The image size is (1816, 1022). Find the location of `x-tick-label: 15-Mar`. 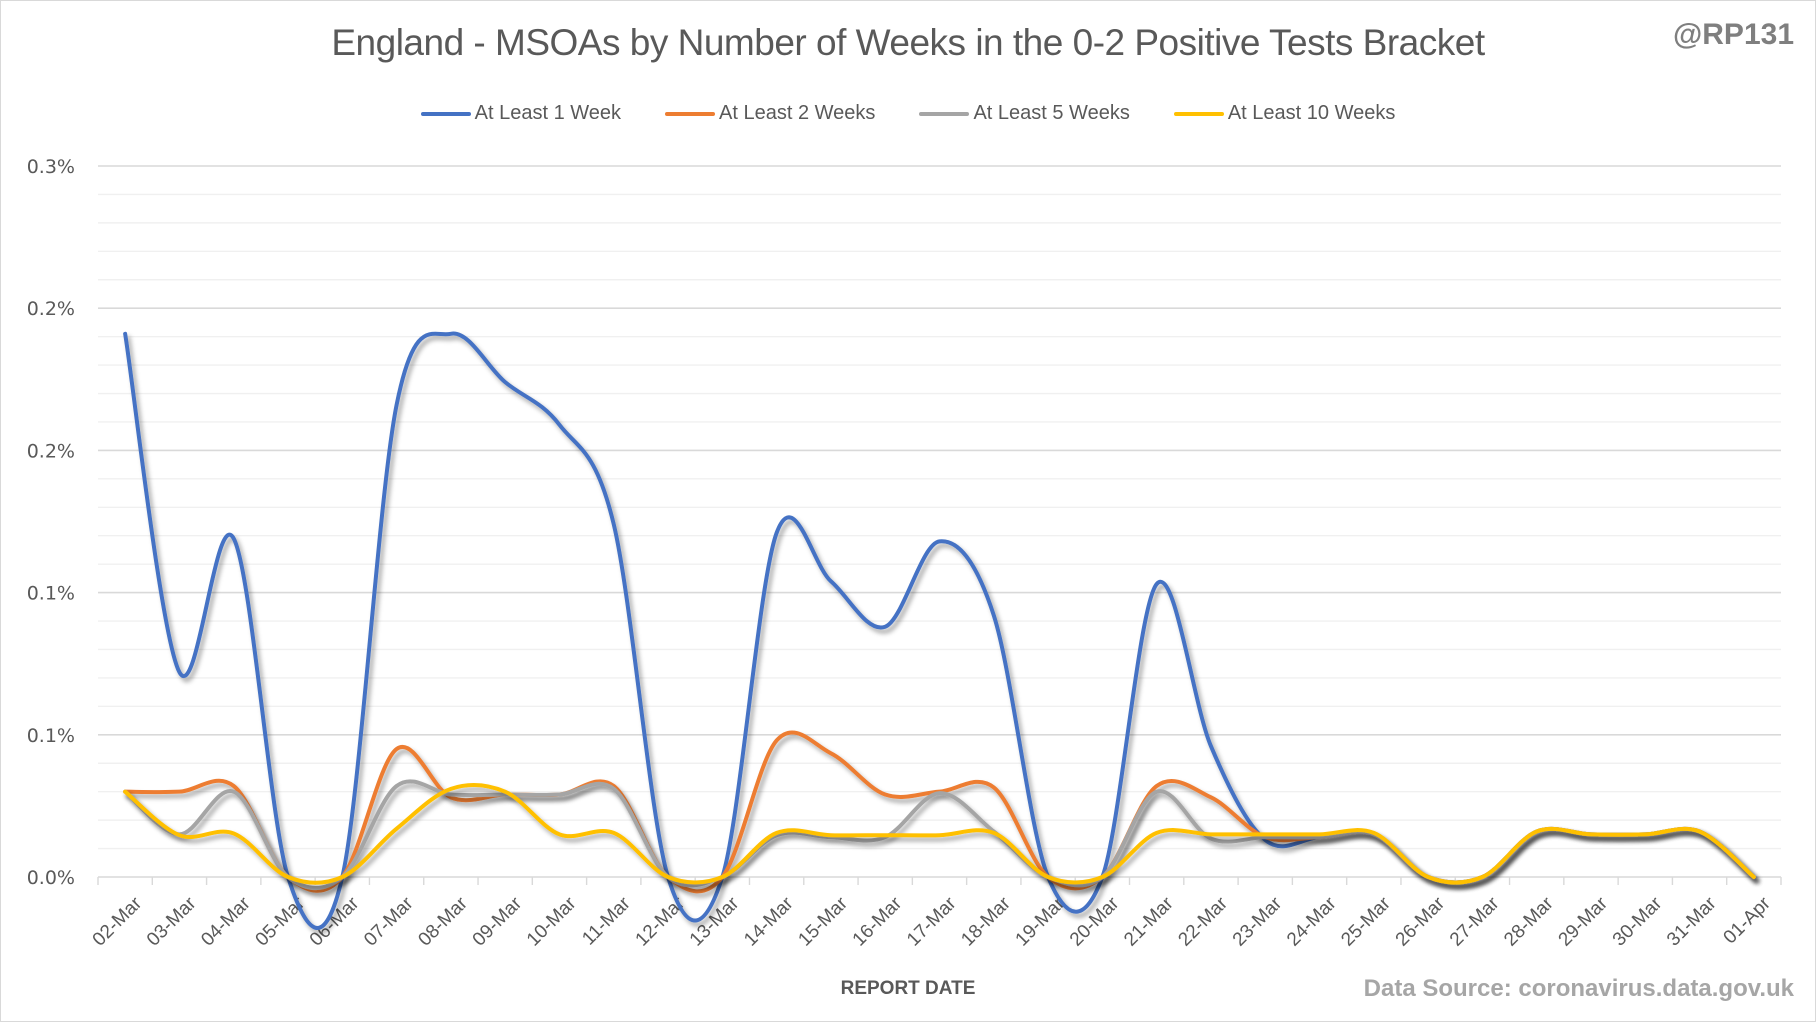

x-tick-label: 15-Mar is located at coordinates (823, 922).